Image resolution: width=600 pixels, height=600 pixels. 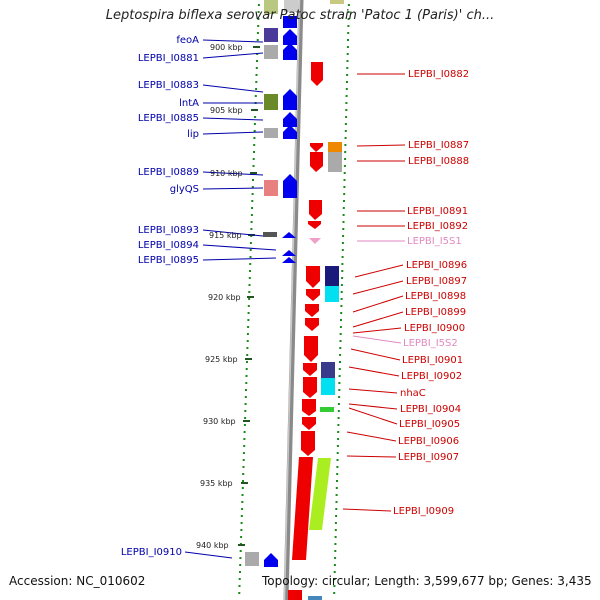 What do you see at coordinates (435, 296) in the screenshot?
I see `gene-label: LEPBI_I0898` at bounding box center [435, 296].